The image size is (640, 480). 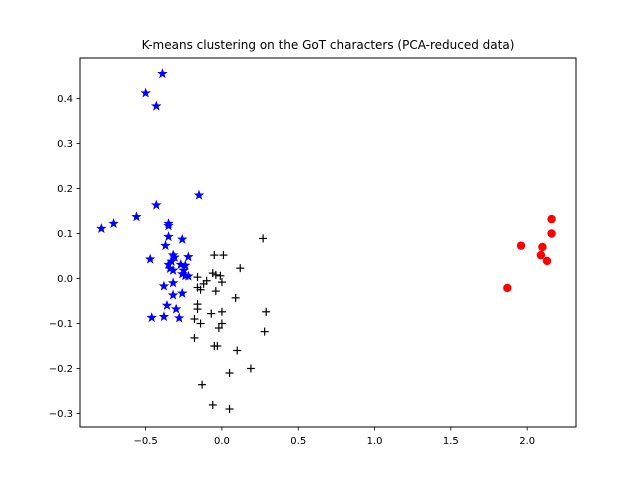 What do you see at coordinates (61, 414) in the screenshot?
I see `y-tick-label: −0.3` at bounding box center [61, 414].